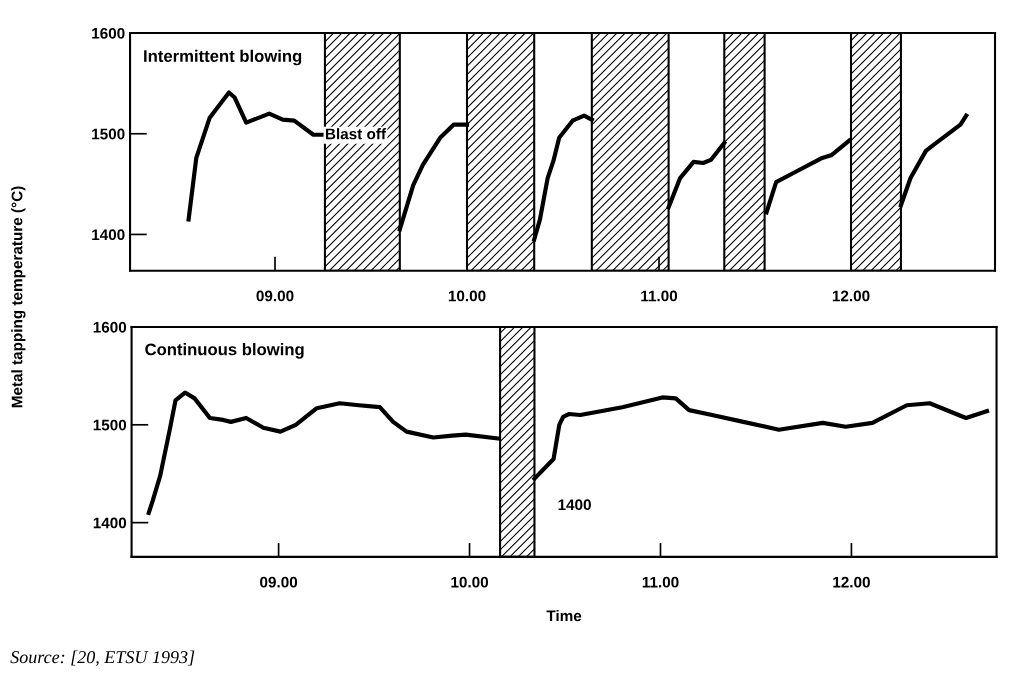 This screenshot has height=675, width=1020. Describe the element at coordinates (356, 134) in the screenshot. I see `annotation: Blast off` at that location.